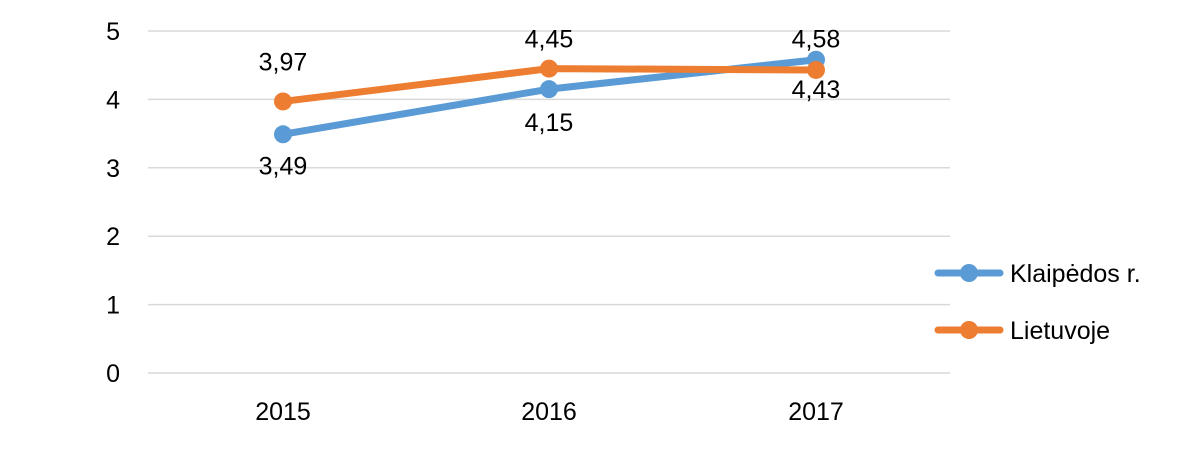 The width and height of the screenshot is (1200, 456). Describe the element at coordinates (1037, 302) in the screenshot. I see `legend: Klaipėdos r. Lietuvoje` at that location.